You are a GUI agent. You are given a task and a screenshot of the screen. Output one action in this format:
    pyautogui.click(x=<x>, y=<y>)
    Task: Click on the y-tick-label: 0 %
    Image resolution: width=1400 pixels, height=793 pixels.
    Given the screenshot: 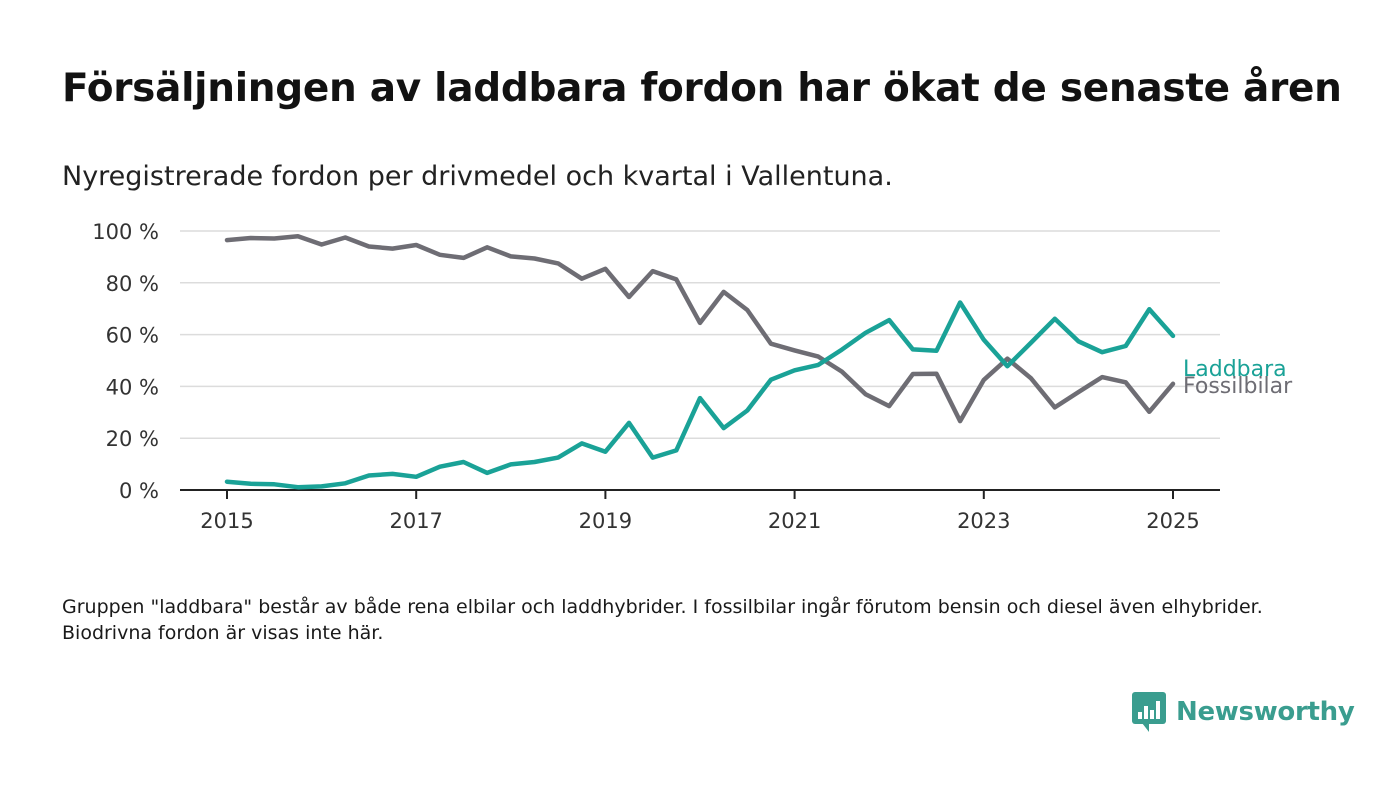 What is the action you would take?
    pyautogui.click(x=139, y=491)
    